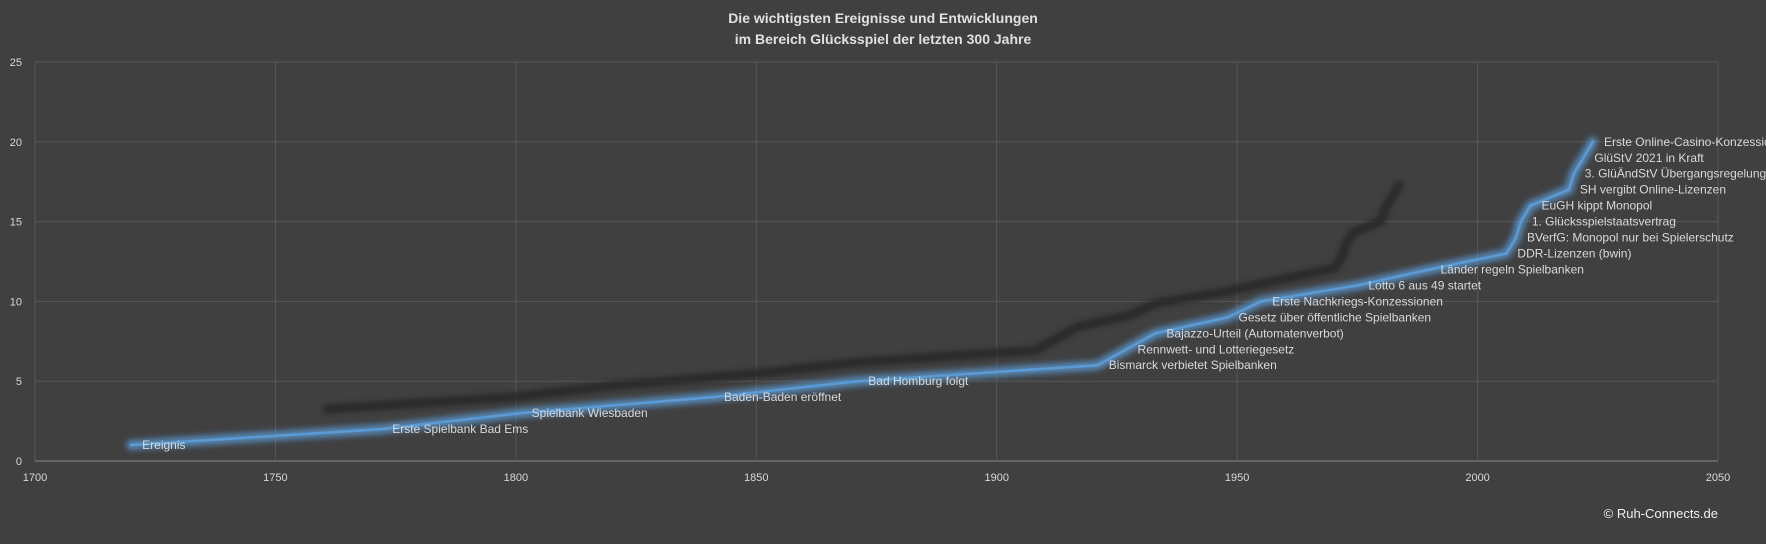 The image size is (1766, 544). What do you see at coordinates (16, 63) in the screenshot?
I see `y-tick-label: 25` at bounding box center [16, 63].